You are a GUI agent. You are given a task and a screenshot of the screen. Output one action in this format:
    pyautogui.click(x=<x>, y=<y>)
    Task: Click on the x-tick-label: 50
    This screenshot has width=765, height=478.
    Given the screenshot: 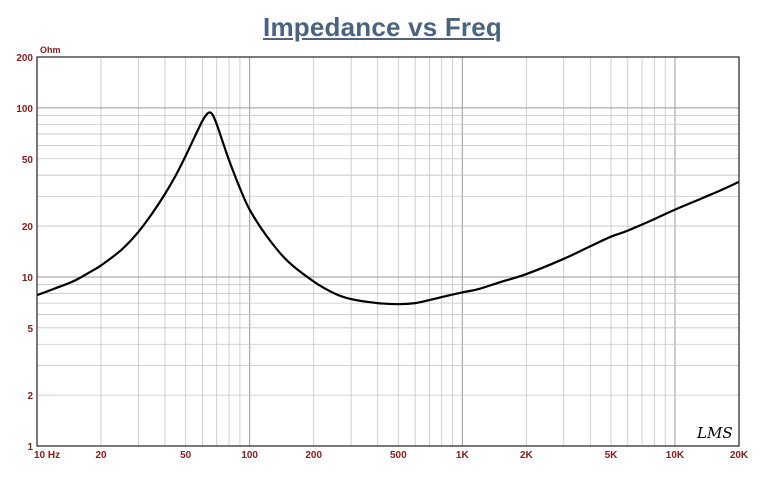 What is the action you would take?
    pyautogui.click(x=186, y=455)
    